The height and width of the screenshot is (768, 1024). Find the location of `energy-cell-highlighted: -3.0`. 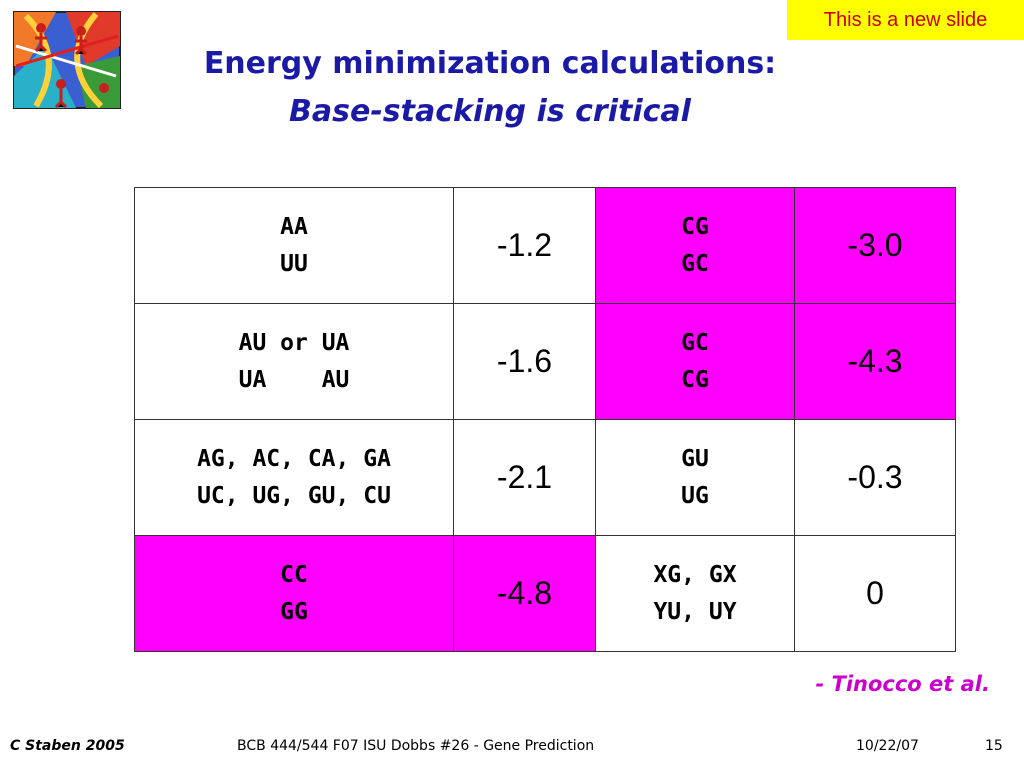

energy-cell-highlighted: -3.0 is located at coordinates (875, 245).